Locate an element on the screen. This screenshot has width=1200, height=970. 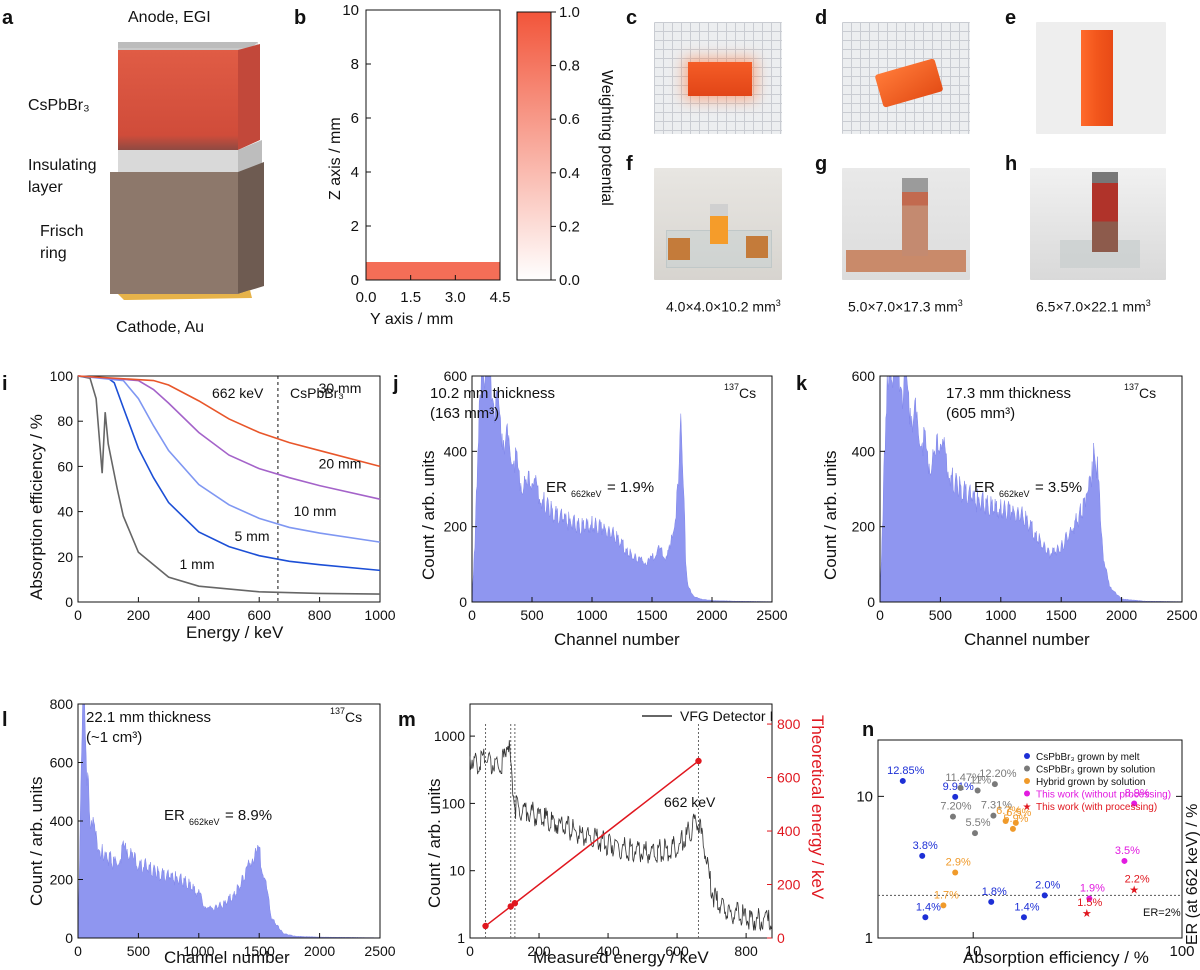
m-y2tick-label: 800 is located at coordinates (789, 724).